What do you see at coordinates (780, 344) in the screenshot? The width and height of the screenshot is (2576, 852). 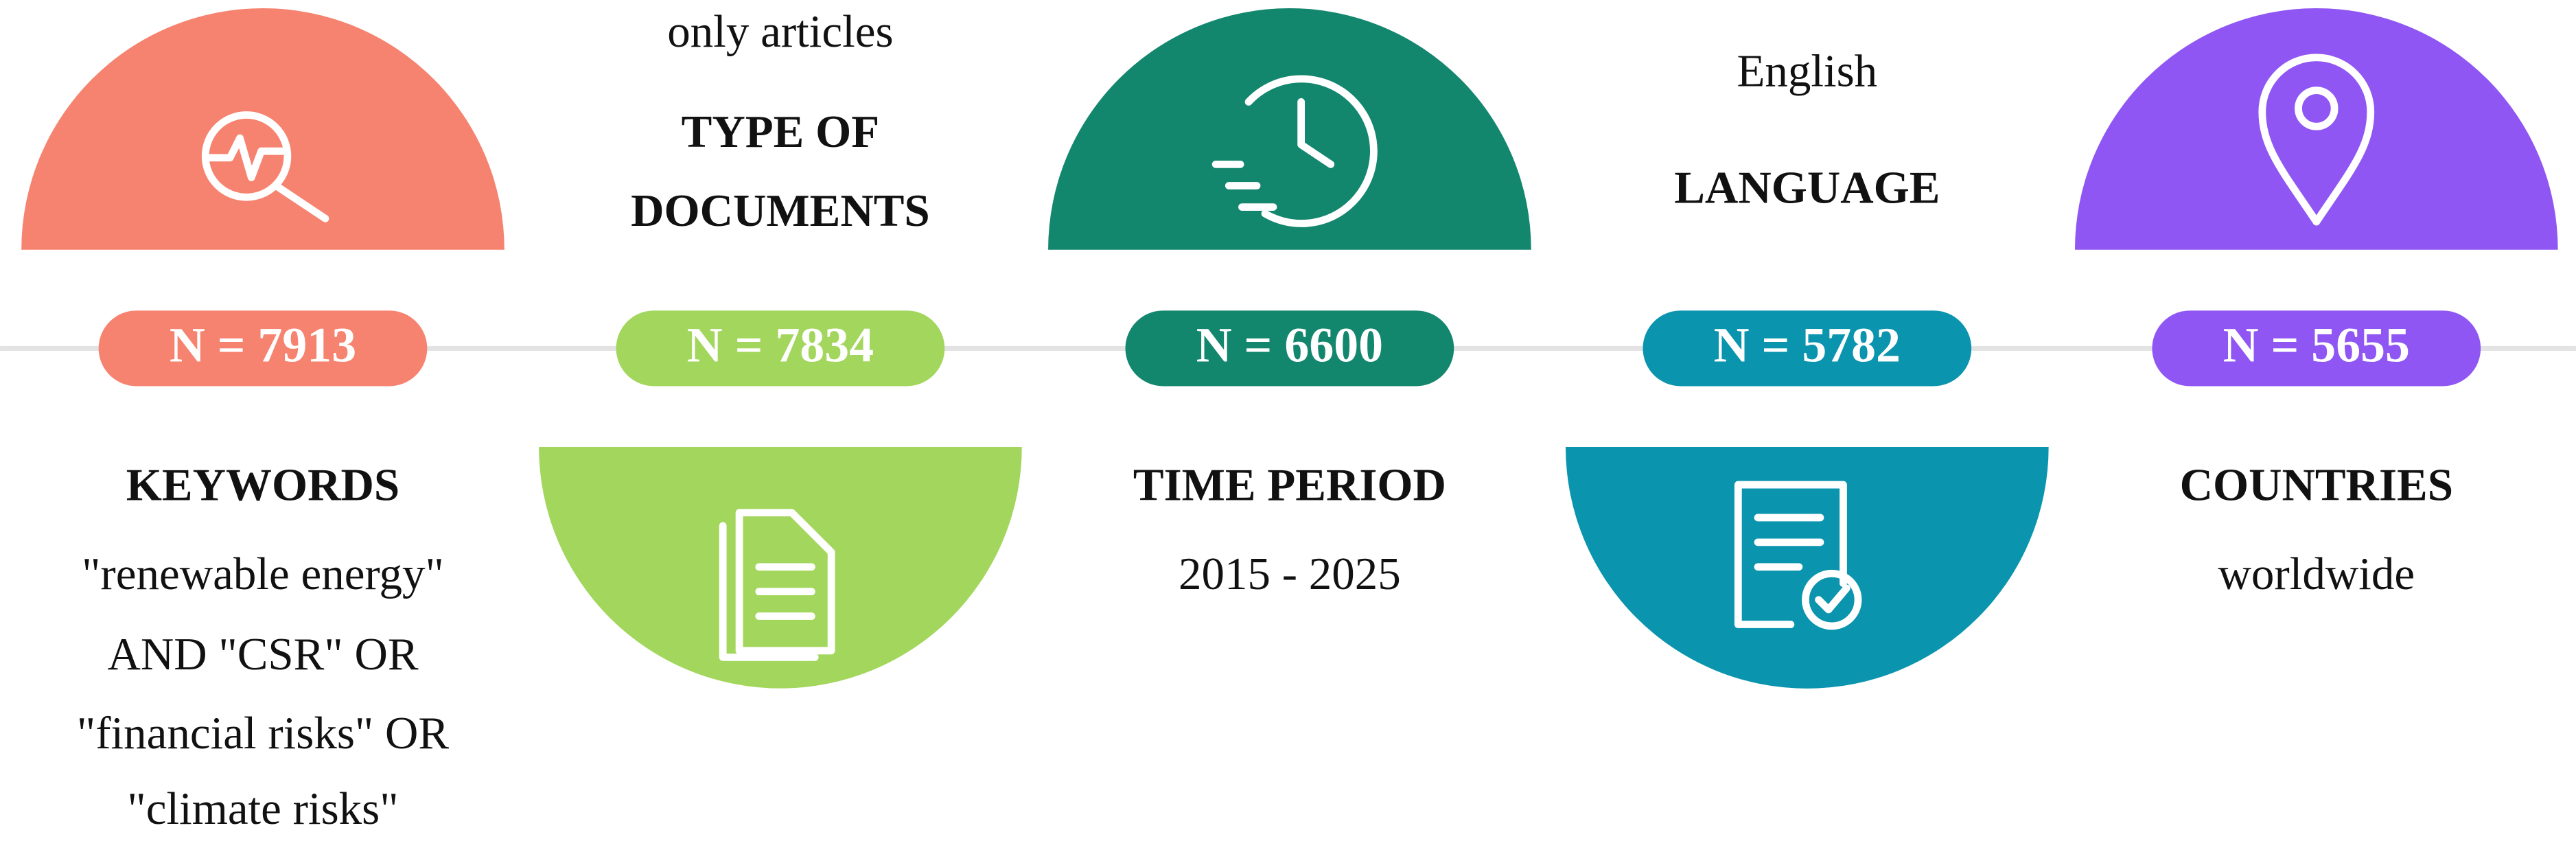 I see `count-label: N = 7834` at bounding box center [780, 344].